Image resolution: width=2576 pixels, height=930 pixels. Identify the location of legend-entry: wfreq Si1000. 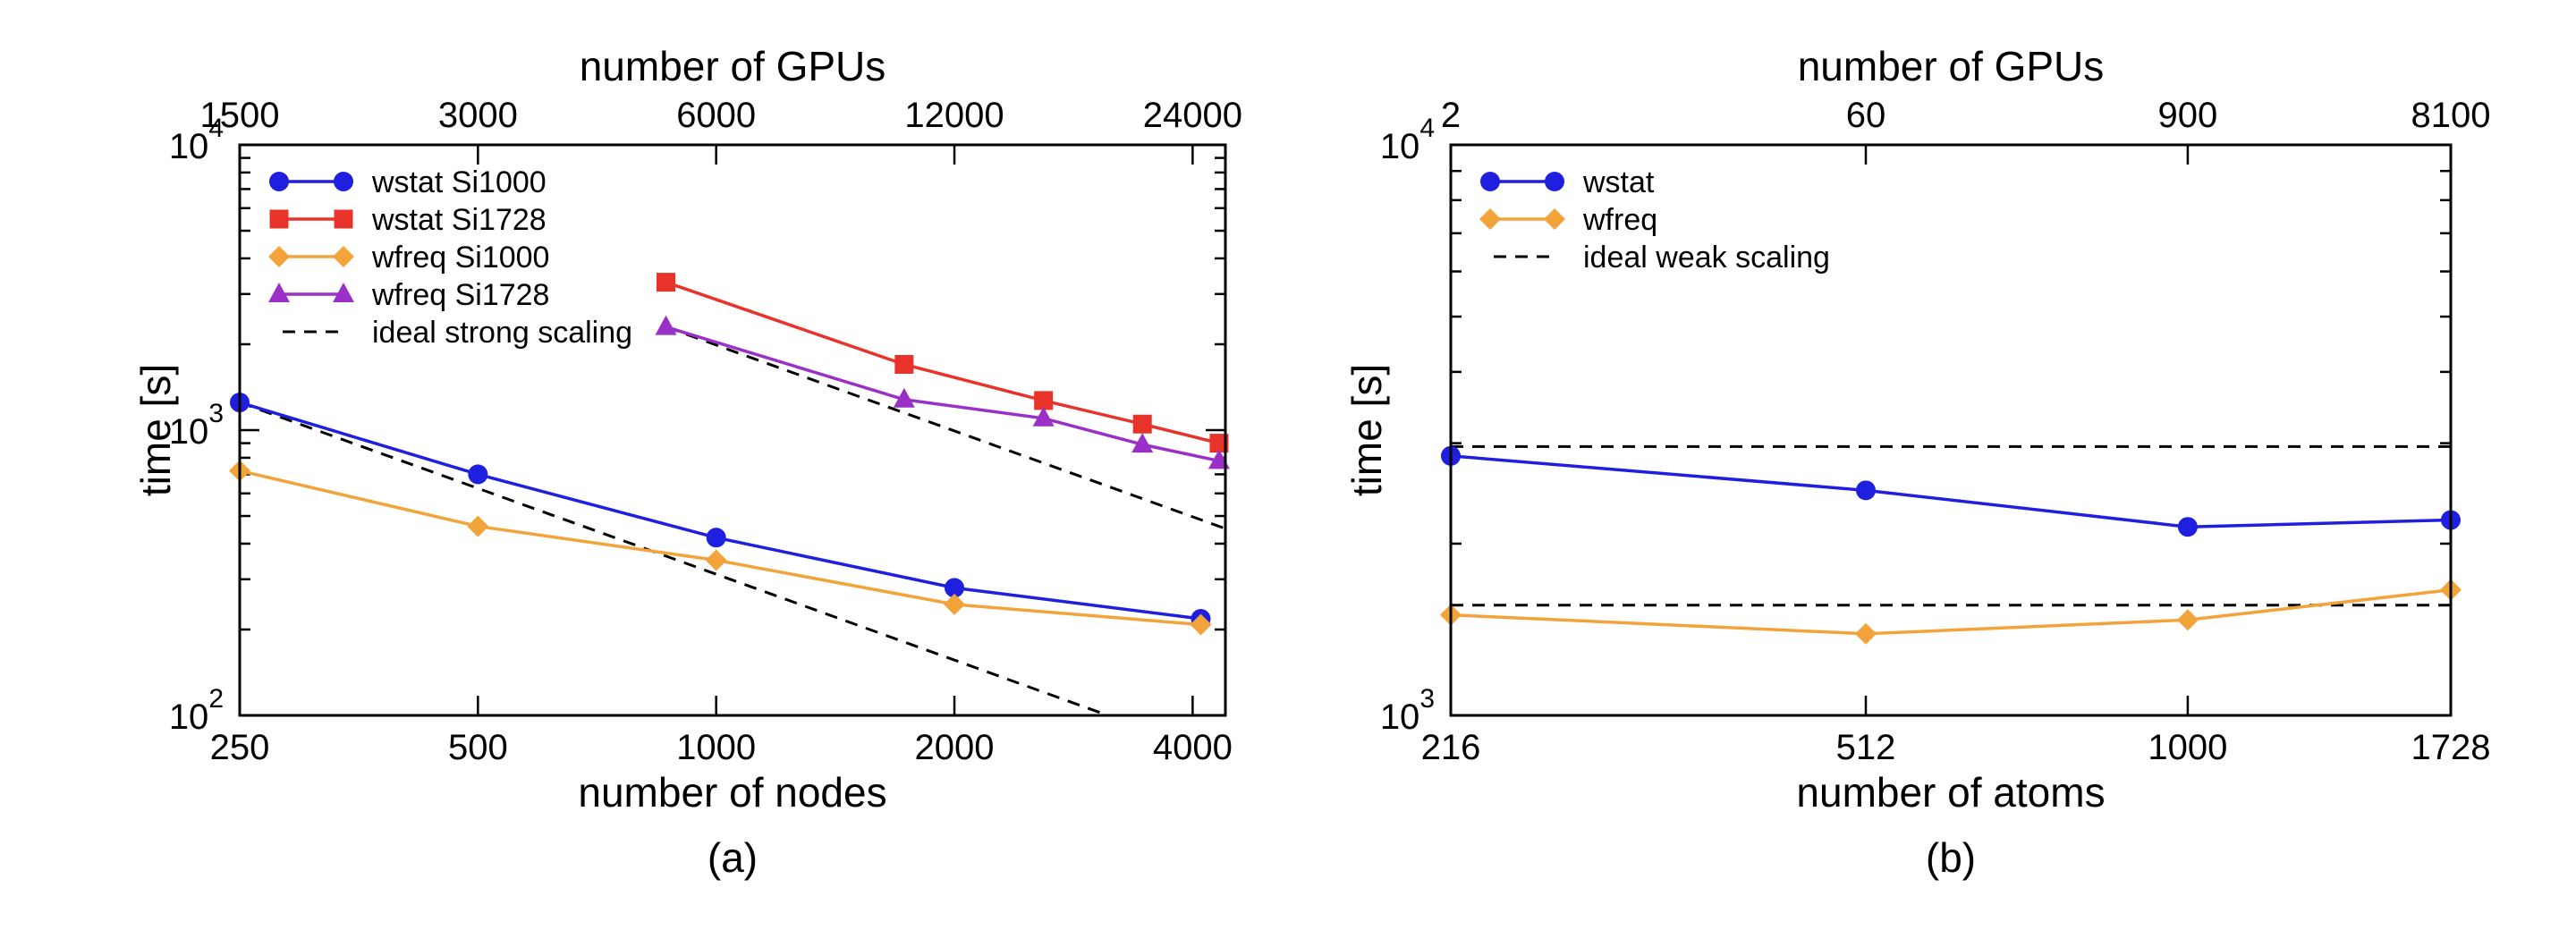
(460, 258).